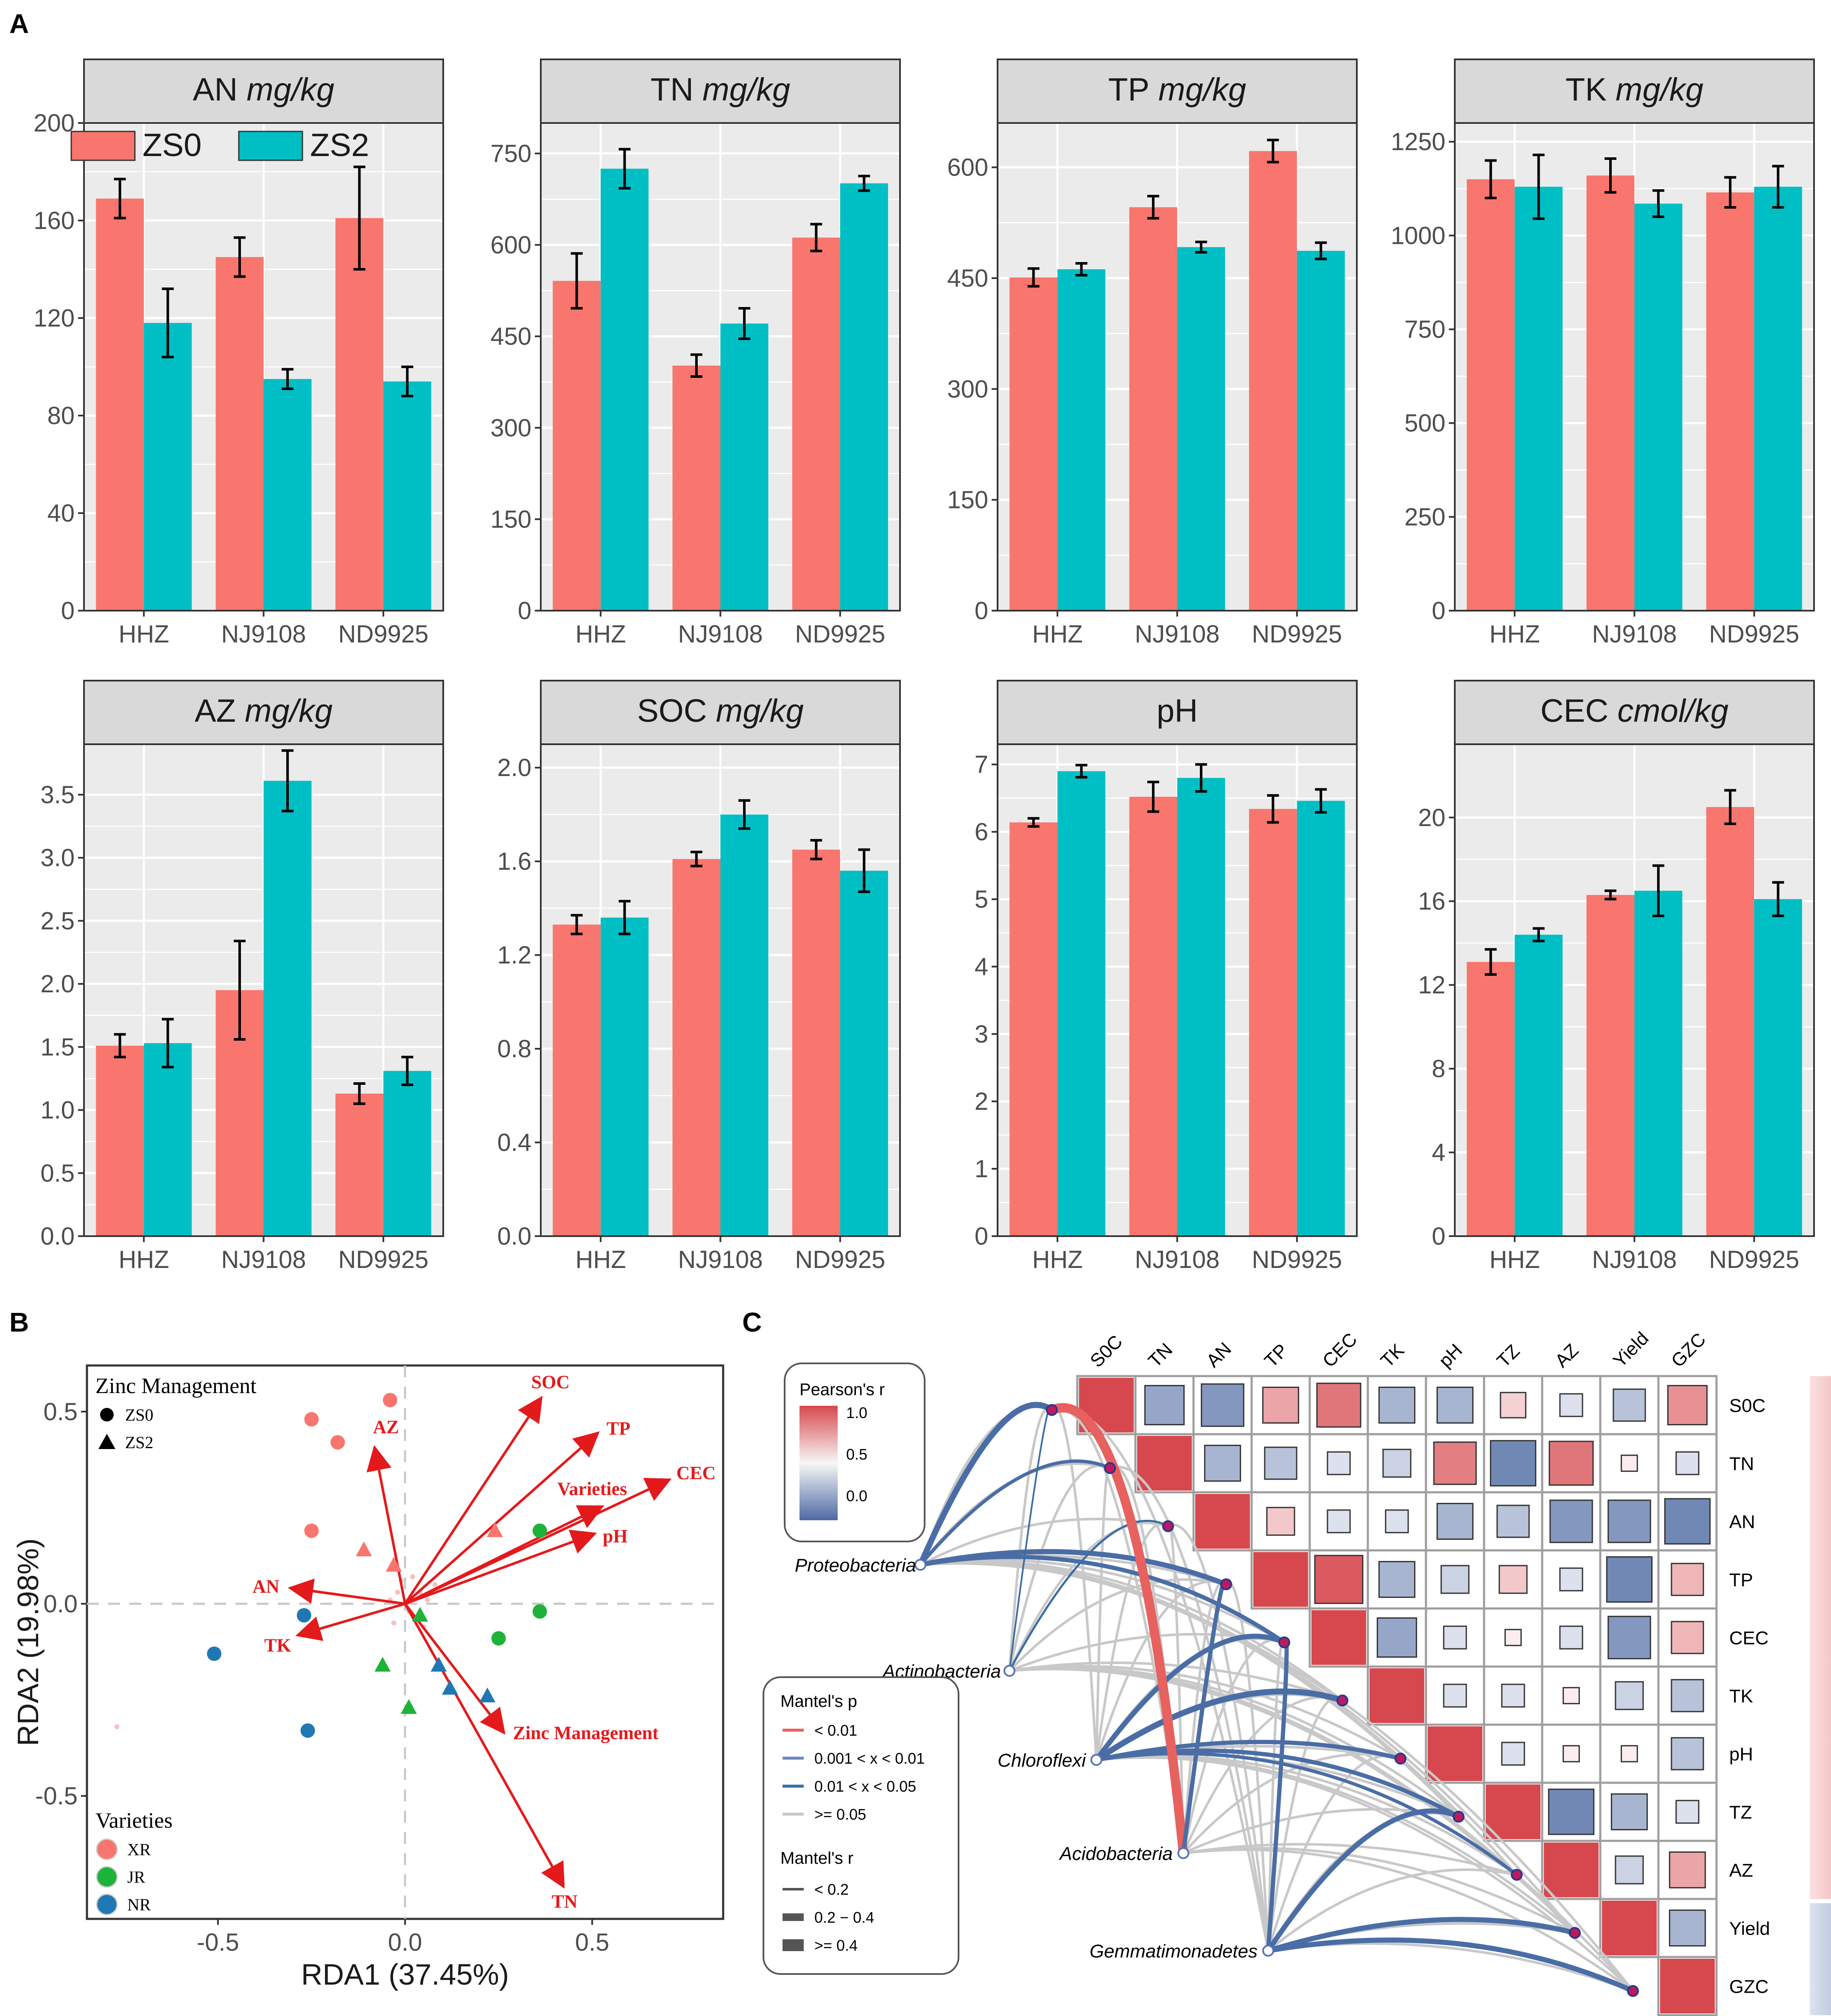 This screenshot has width=1831, height=2016. What do you see at coordinates (57, 858) in the screenshot?
I see `y-tick-label: 3.0` at bounding box center [57, 858].